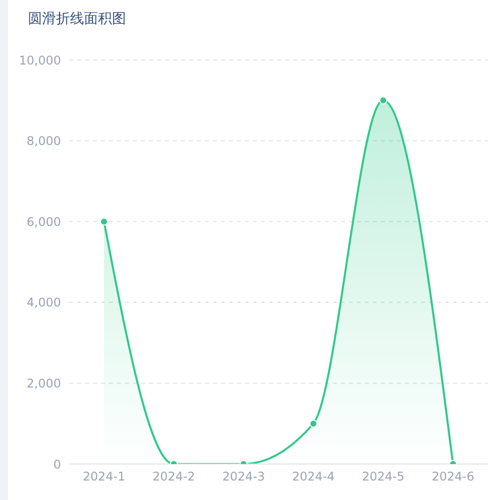 This screenshot has width=500, height=500. I want to click on y-tick-label: 0, so click(57, 464).